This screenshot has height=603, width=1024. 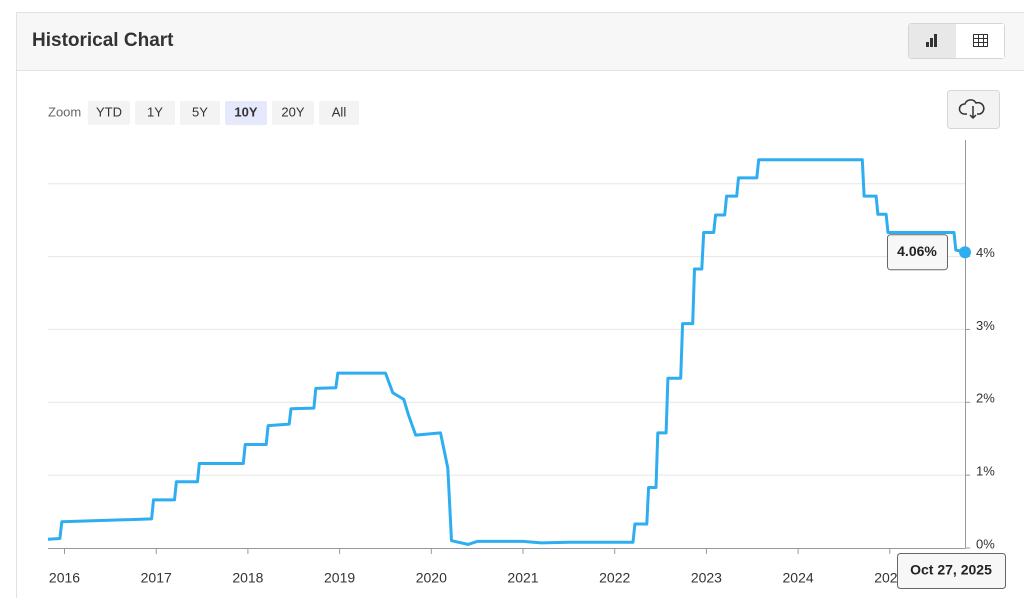 I want to click on y-tick-label: 1%, so click(x=985, y=471).